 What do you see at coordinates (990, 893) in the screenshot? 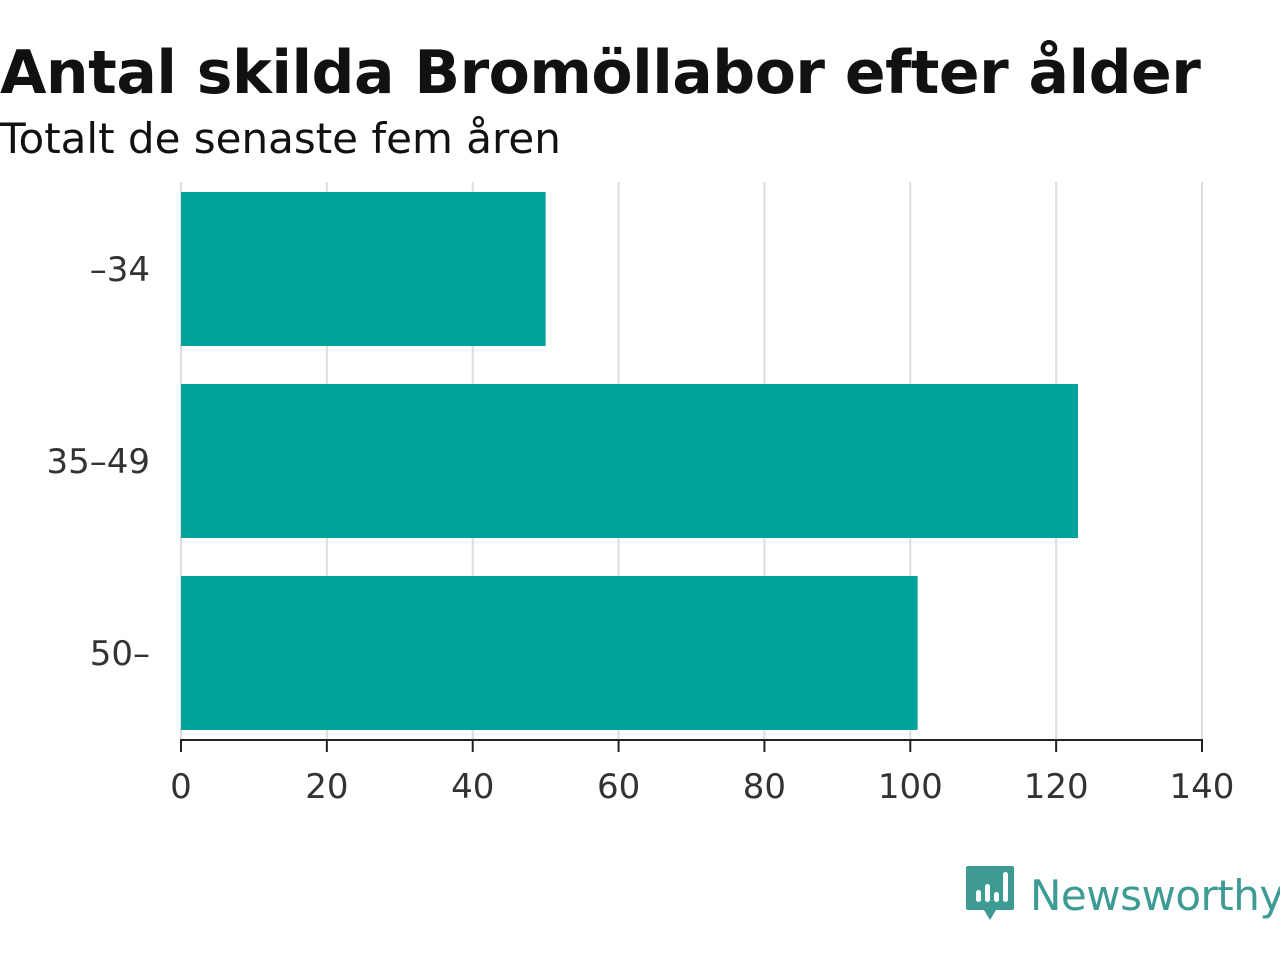
I see `newsworthy-logo-icon` at bounding box center [990, 893].